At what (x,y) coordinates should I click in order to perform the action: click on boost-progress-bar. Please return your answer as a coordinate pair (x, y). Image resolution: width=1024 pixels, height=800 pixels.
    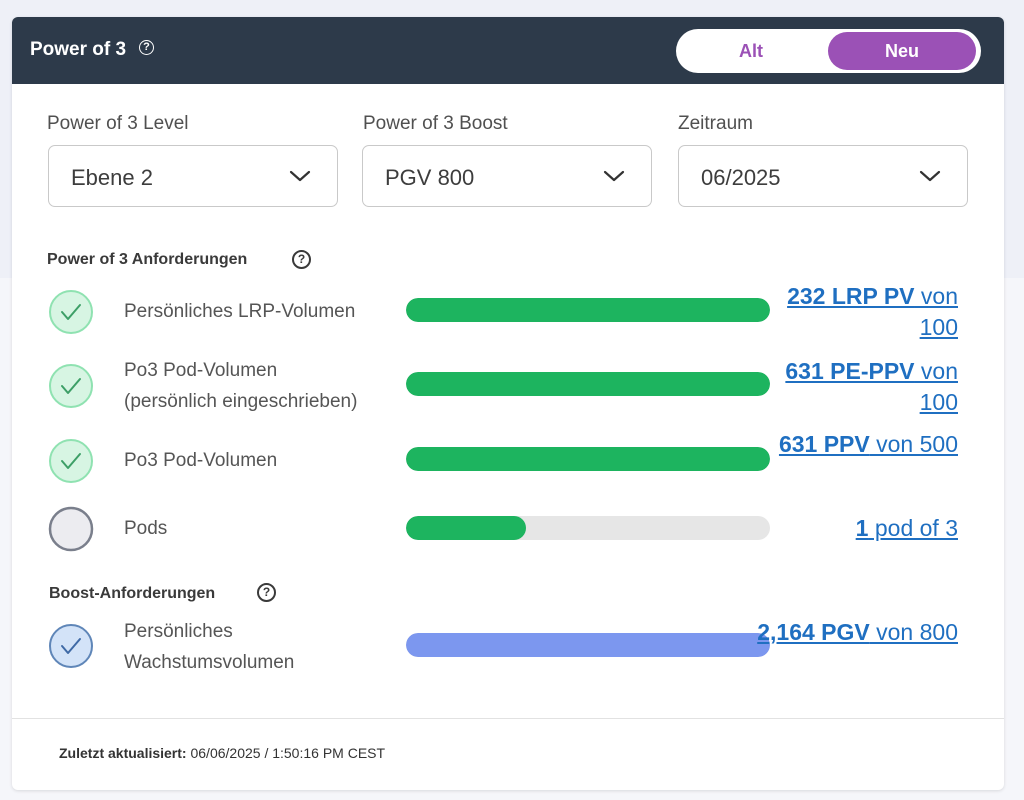
    Looking at the image, I should click on (588, 645).